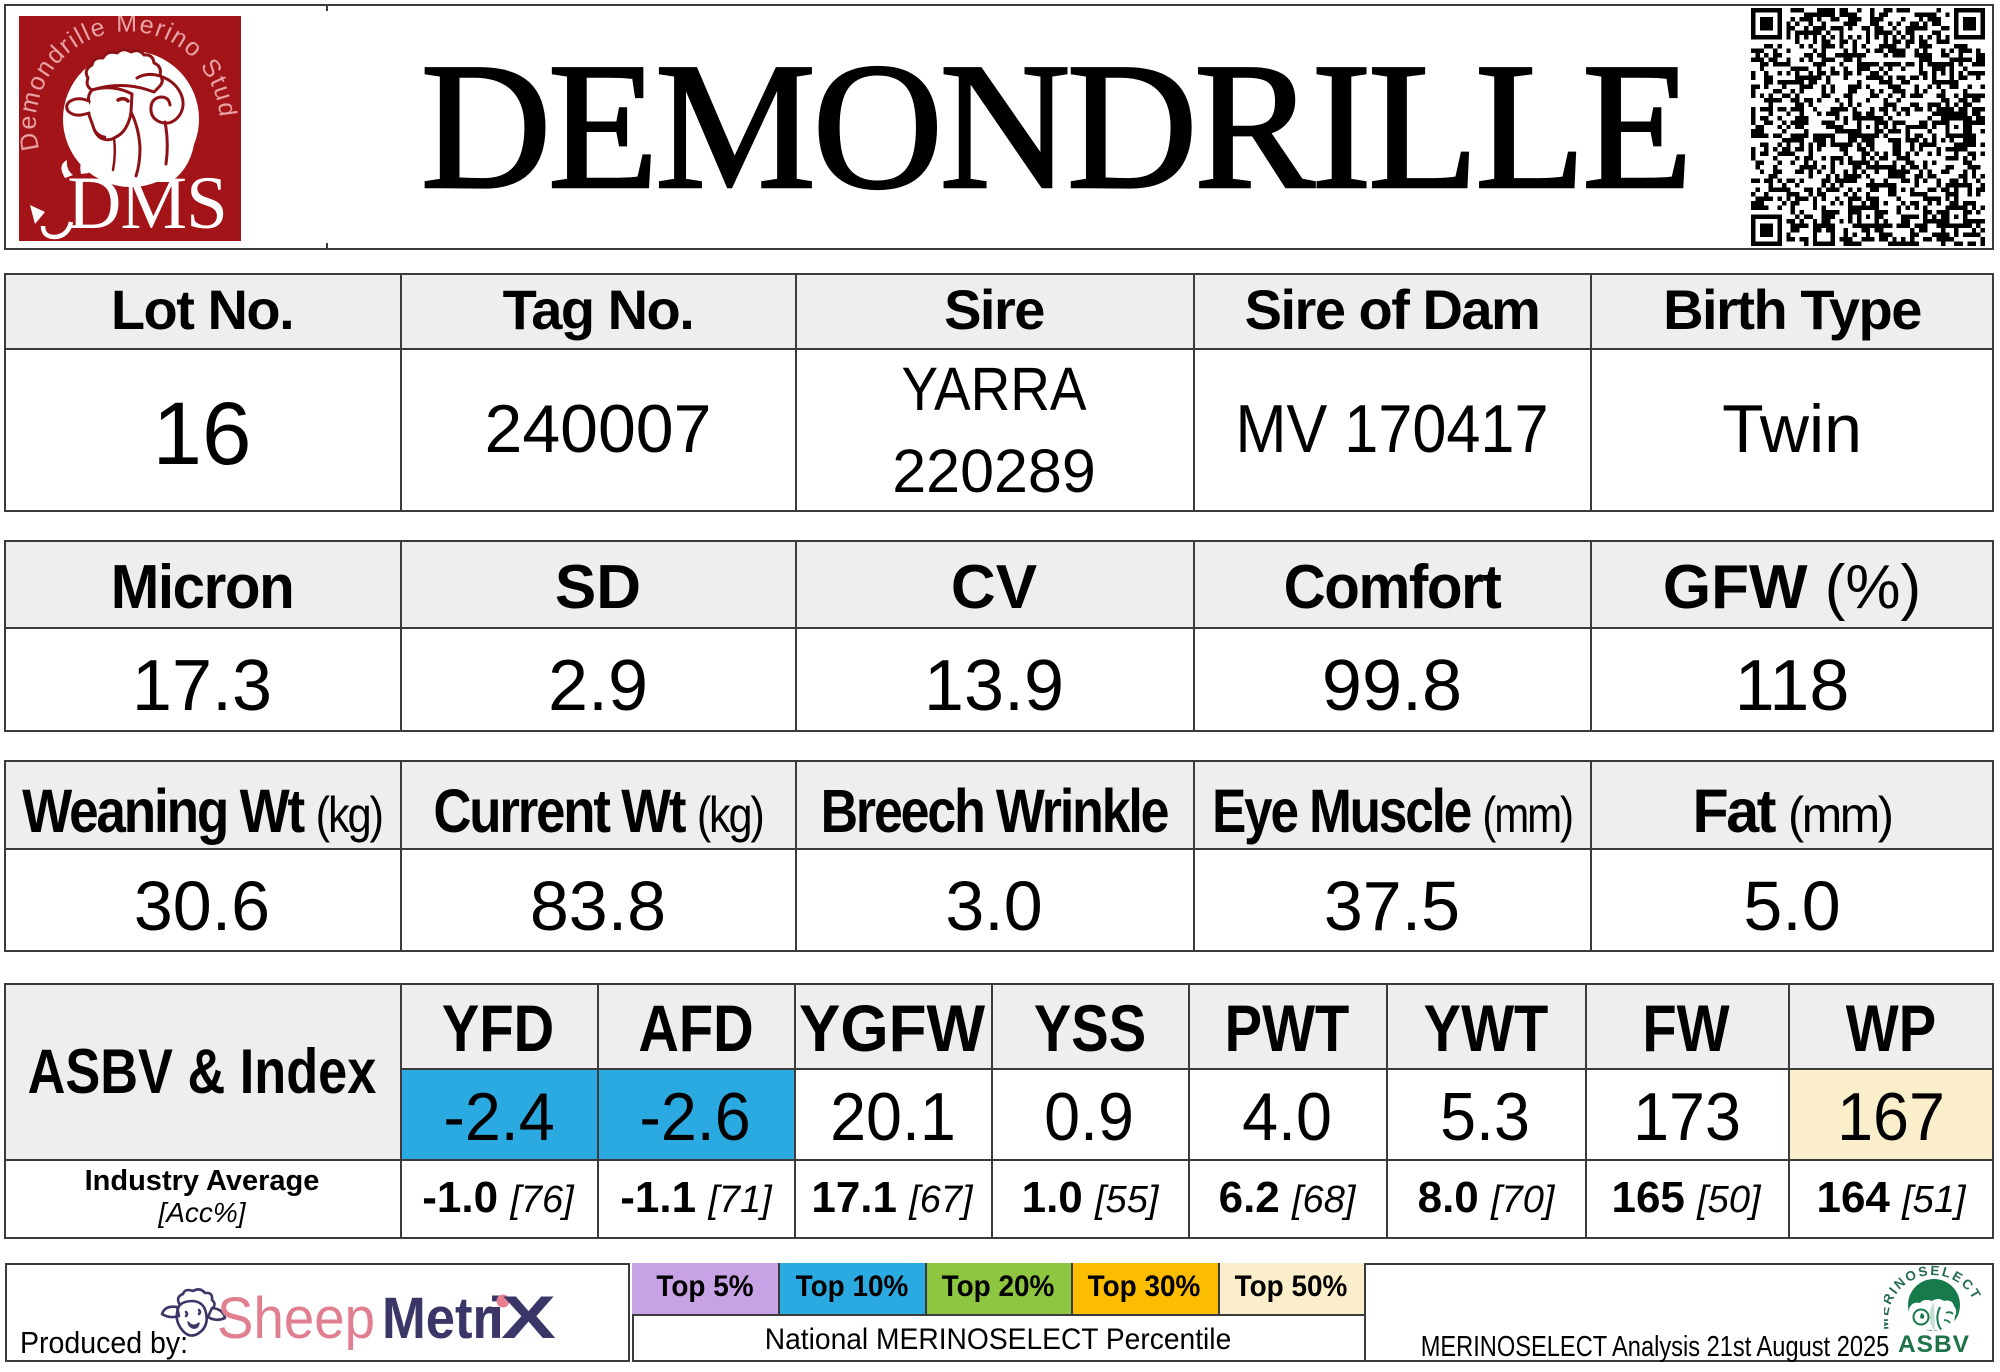 This screenshot has width=2000, height=1372. I want to click on svg-text: X, so click(528, 1319).